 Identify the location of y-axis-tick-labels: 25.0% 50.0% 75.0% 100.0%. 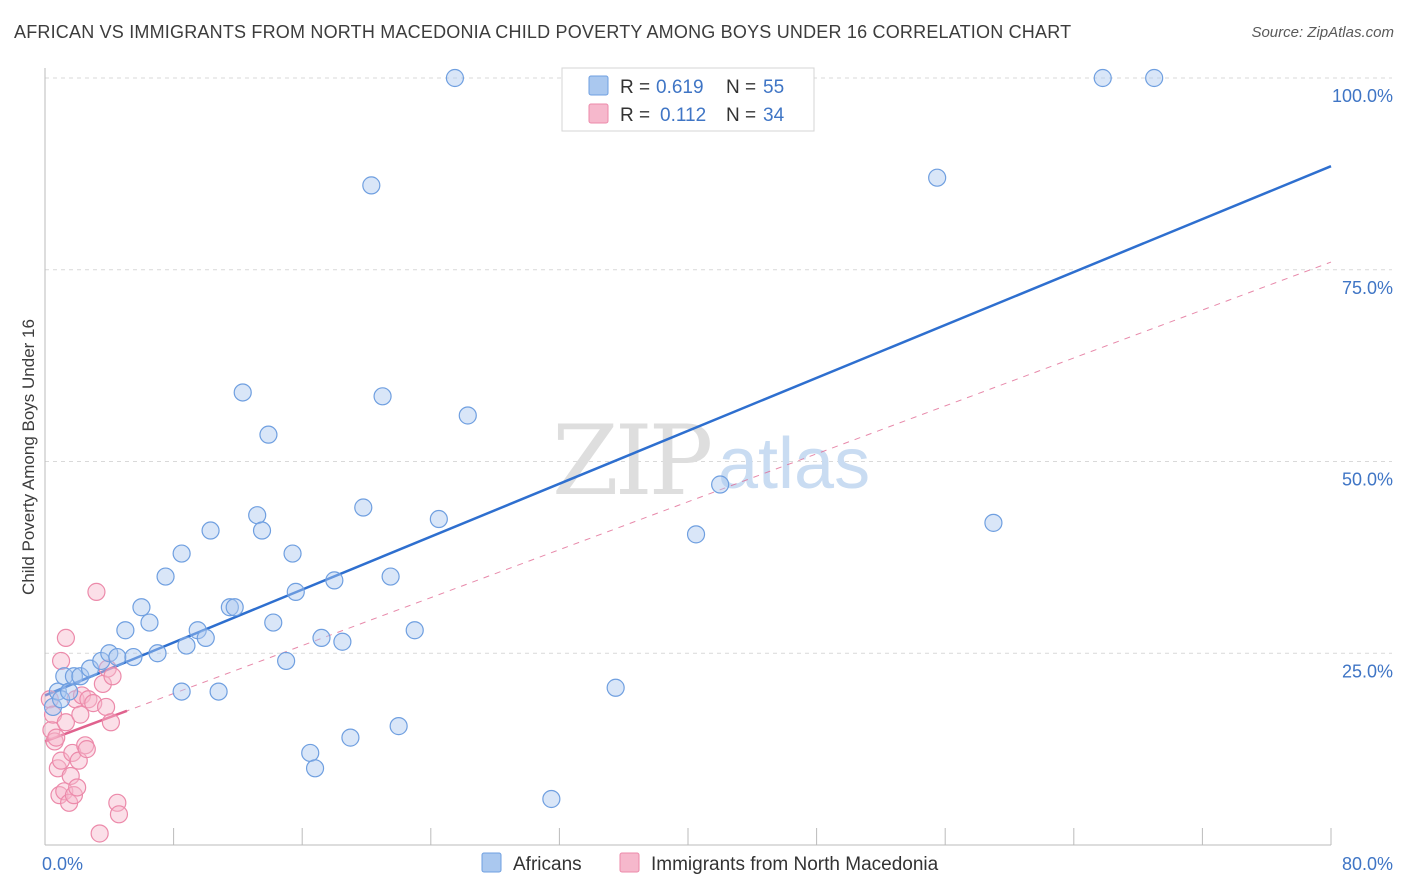
(1362, 383).